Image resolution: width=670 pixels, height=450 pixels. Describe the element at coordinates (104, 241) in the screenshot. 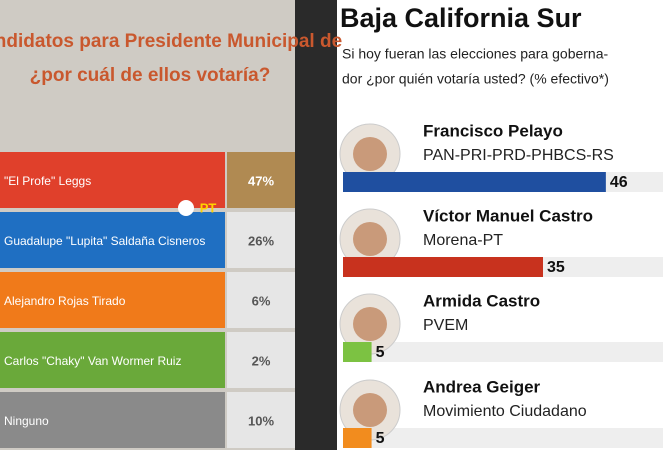

I see `candidate-name: Guadalupe "Lupita" Saldaña Cisneros` at that location.